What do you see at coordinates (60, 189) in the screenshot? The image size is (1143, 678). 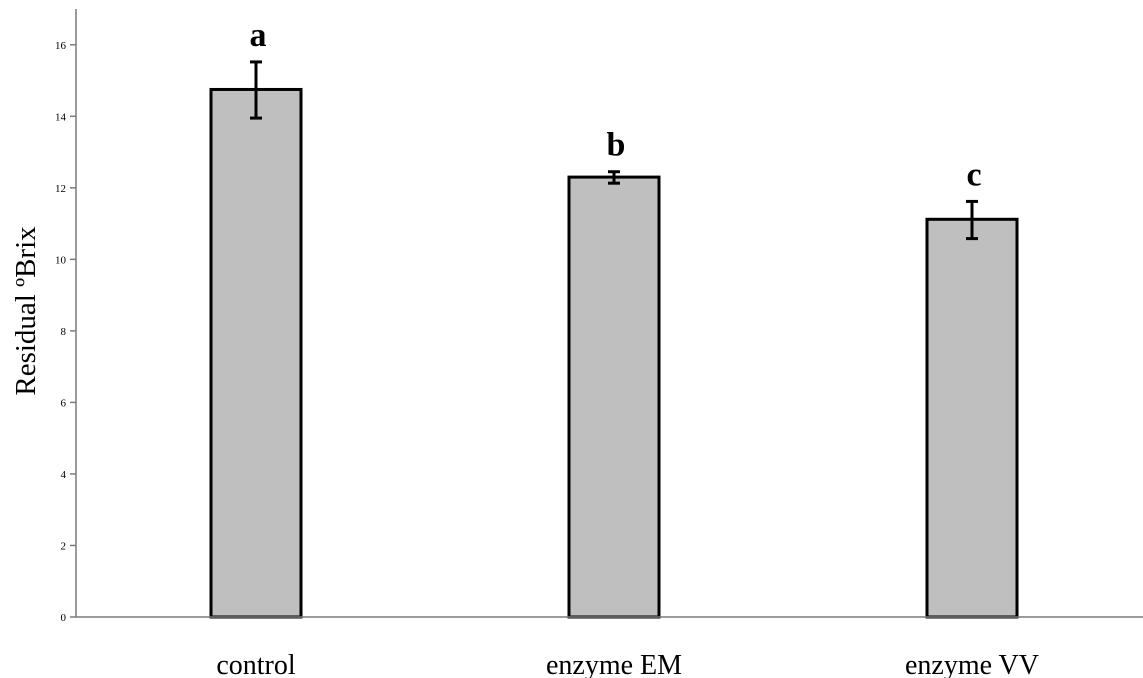 I see `y-tick-label: 12` at bounding box center [60, 189].